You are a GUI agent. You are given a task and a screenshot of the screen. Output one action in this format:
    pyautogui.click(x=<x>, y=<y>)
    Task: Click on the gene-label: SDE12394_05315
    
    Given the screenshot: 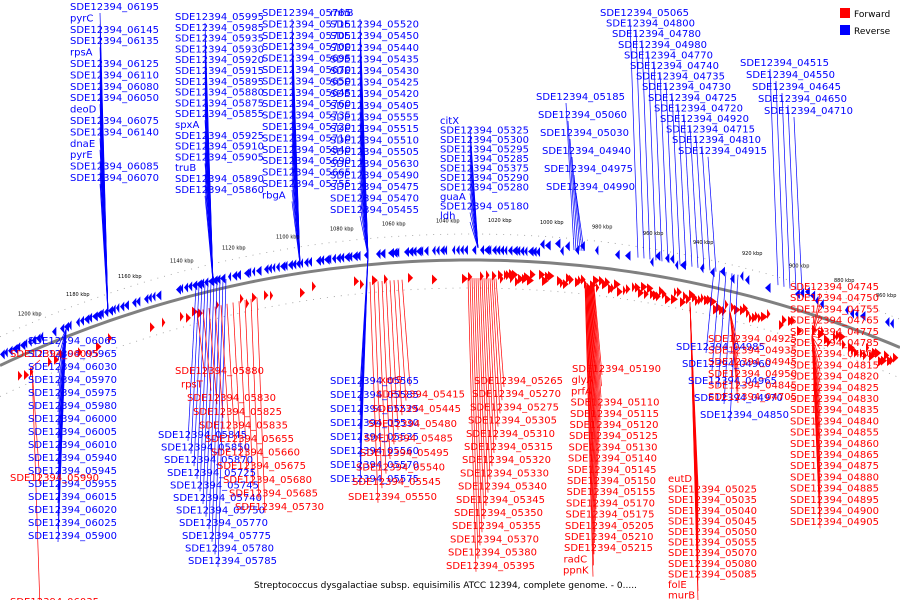 What is the action you would take?
    pyautogui.click(x=508, y=447)
    